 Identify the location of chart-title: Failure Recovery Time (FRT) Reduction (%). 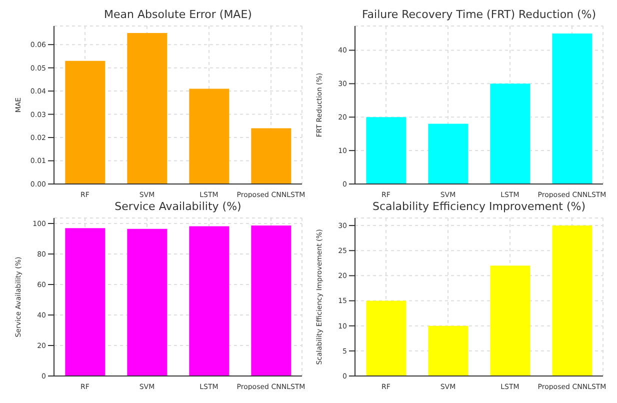
(479, 15).